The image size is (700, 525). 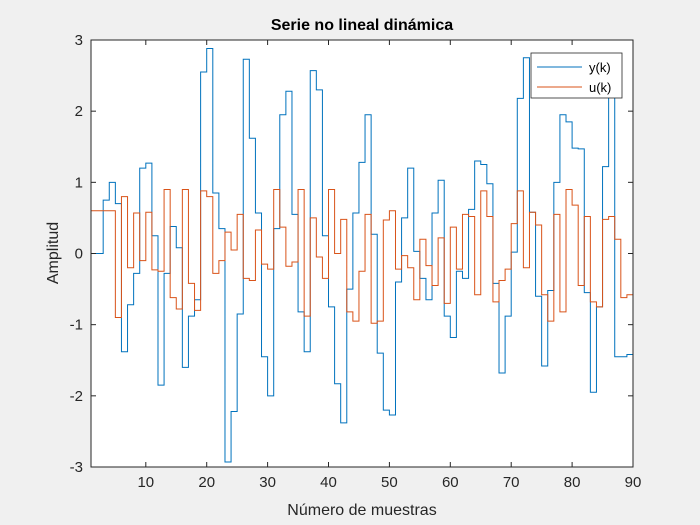 What do you see at coordinates (450, 482) in the screenshot?
I see `x-tick-label: 60` at bounding box center [450, 482].